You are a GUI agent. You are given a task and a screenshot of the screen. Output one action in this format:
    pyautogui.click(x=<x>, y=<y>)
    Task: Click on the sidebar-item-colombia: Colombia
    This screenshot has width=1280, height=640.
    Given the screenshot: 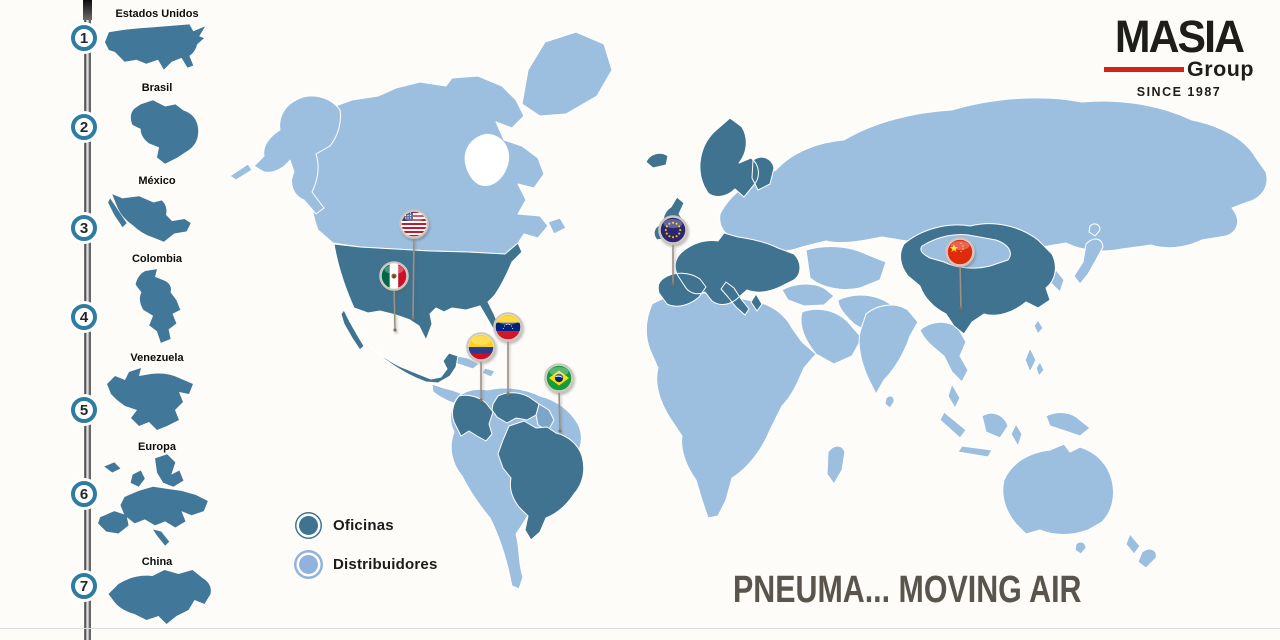 What is the action you would take?
    pyautogui.click(x=157, y=259)
    